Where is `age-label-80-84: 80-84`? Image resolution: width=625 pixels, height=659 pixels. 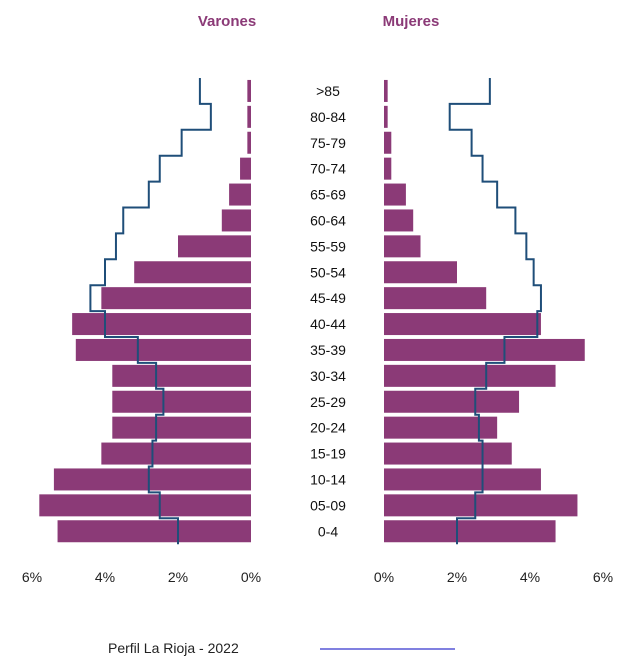
age-label-80-84: 80-84 is located at coordinates (328, 117).